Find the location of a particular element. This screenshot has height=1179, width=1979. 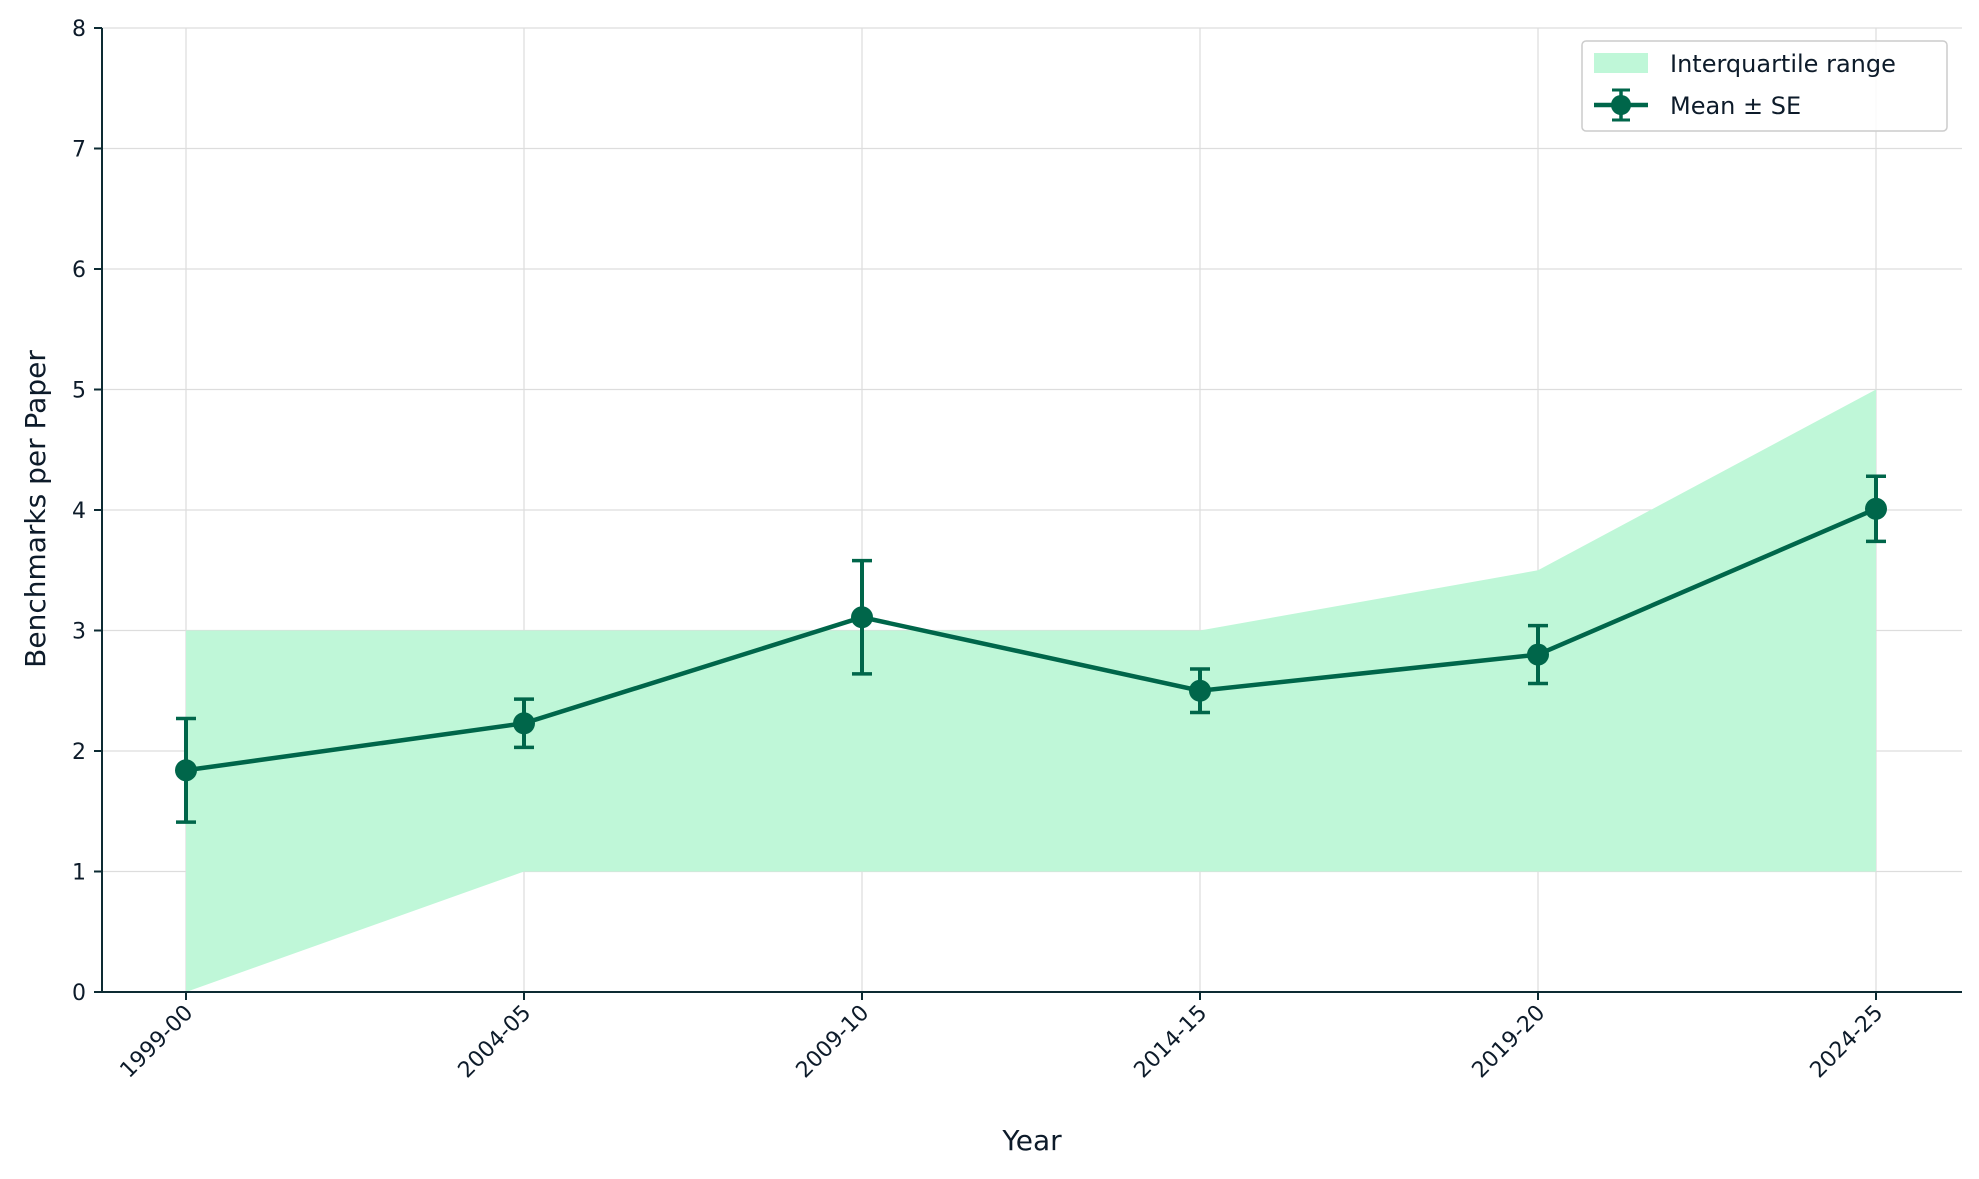

y-tick-label-4: 4 is located at coordinates (79, 511).